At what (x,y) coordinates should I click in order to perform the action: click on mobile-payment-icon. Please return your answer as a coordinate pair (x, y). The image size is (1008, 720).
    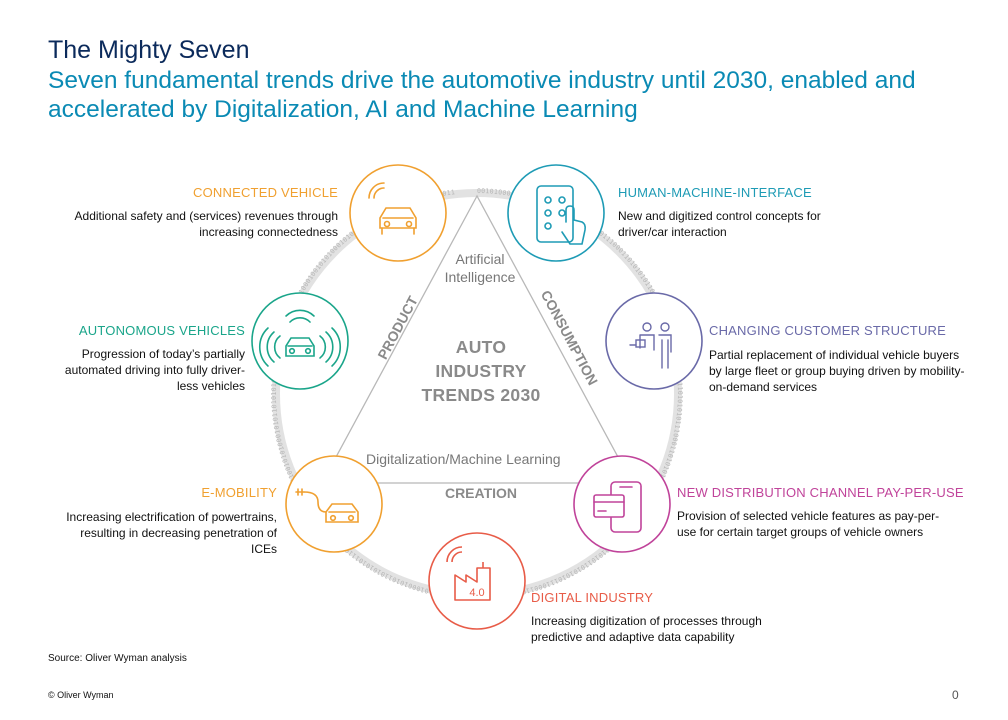
    Looking at the image, I should click on (617, 507).